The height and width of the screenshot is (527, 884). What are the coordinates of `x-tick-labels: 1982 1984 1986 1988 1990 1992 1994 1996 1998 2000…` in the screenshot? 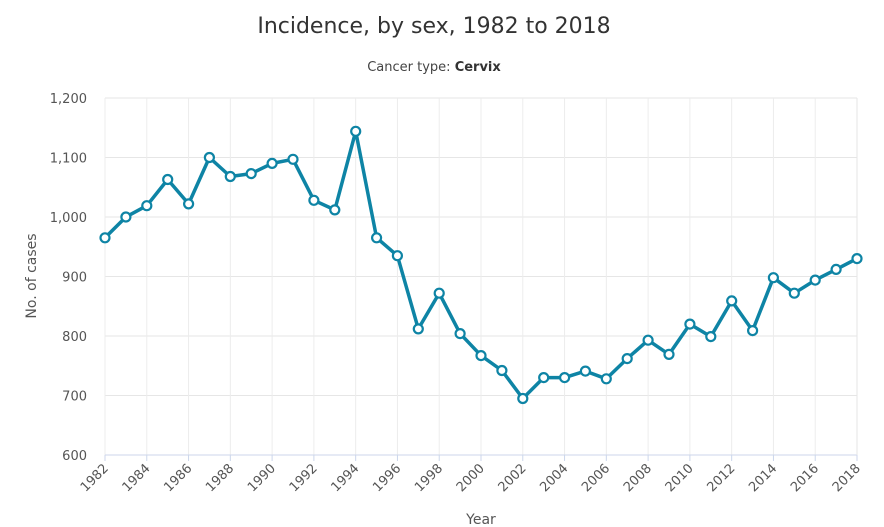 It's located at (471, 478).